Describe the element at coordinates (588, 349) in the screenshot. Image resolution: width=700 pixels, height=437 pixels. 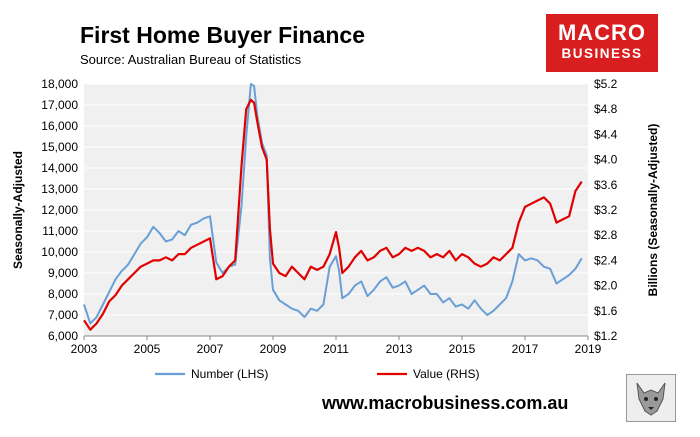
I see `x-tick-label: 2019` at that location.